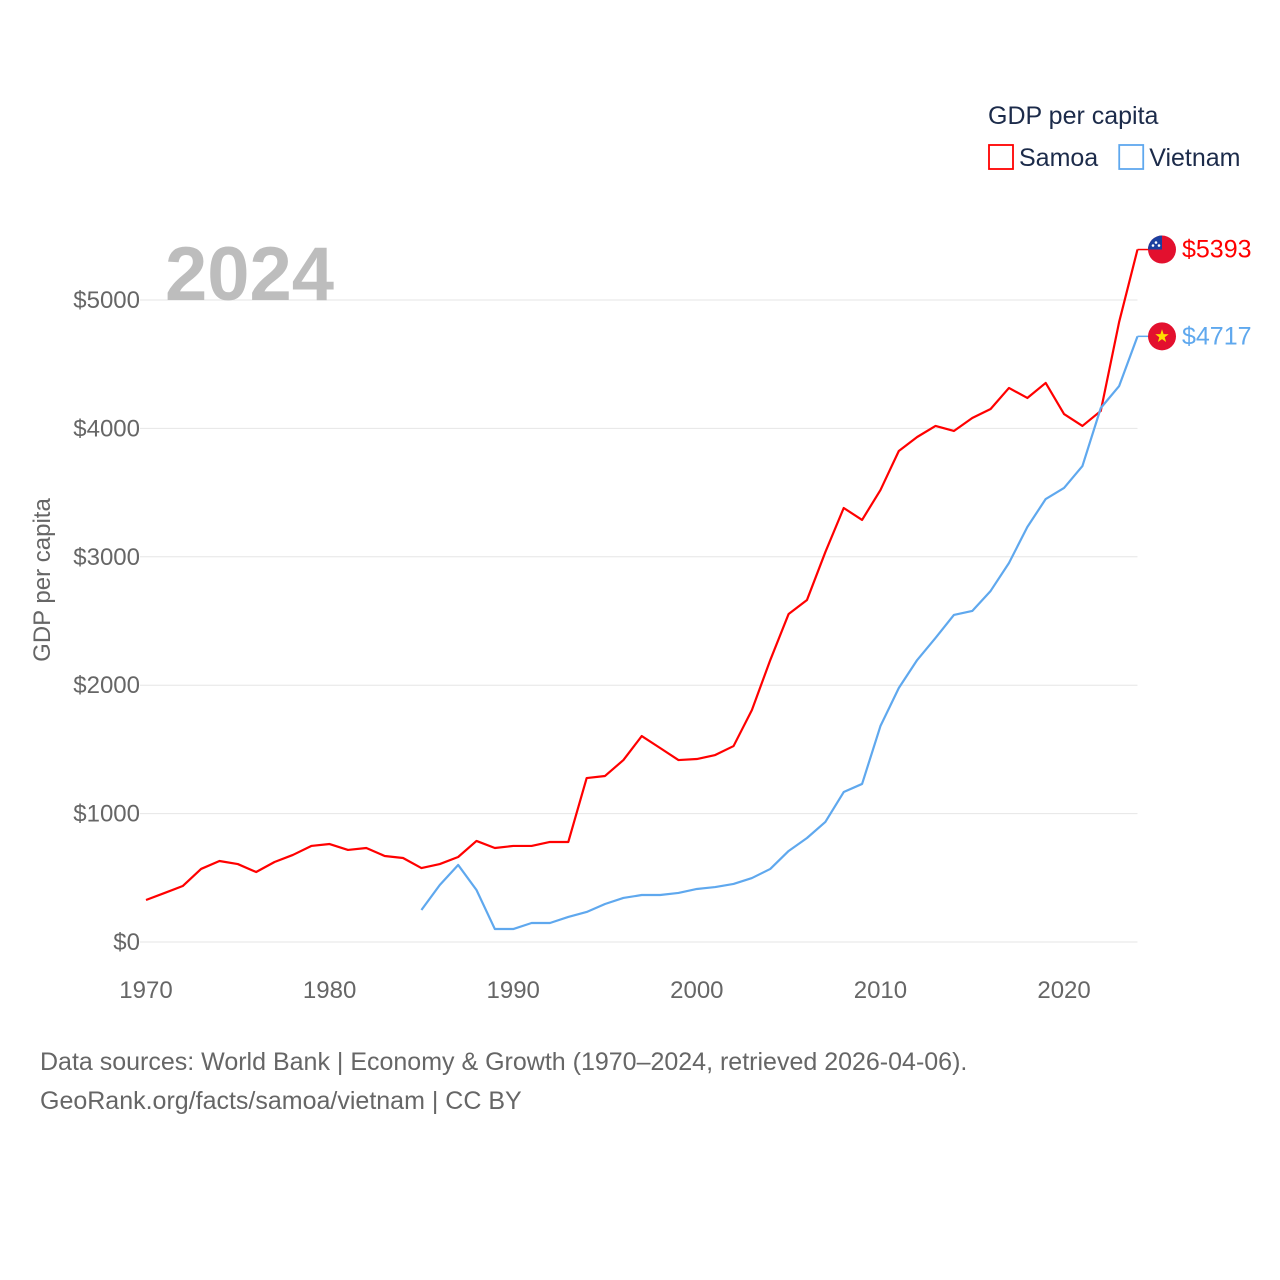  I want to click on legend-label: Vietnam, so click(1194, 158).